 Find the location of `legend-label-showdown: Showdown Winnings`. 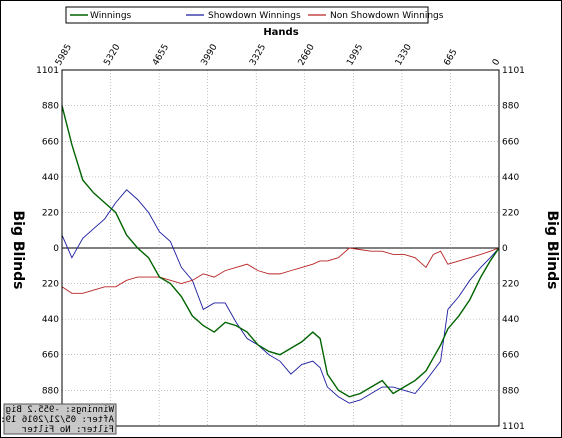

legend-label-showdown: Showdown Winnings is located at coordinates (254, 16).